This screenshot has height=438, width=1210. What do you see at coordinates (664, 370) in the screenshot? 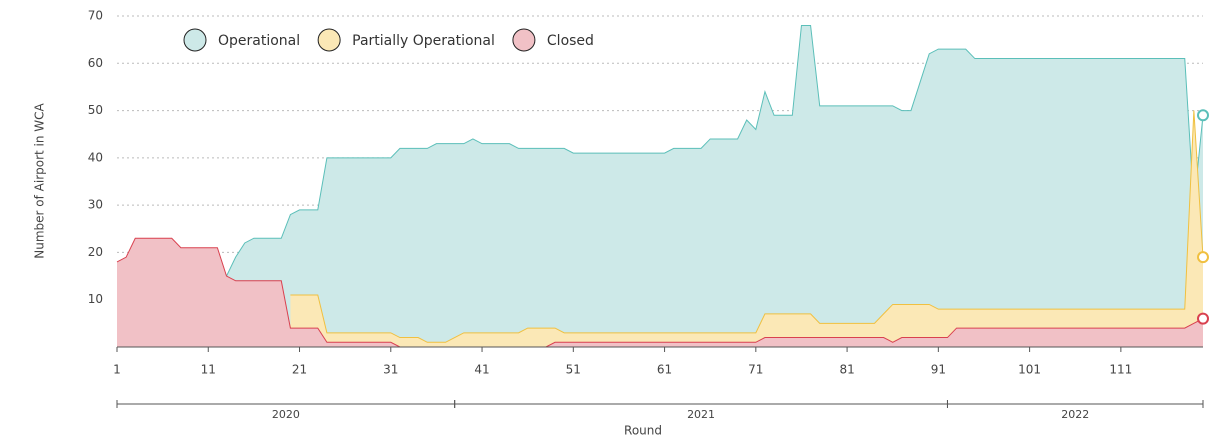
I see `x-tick-label: 61` at bounding box center [664, 370].